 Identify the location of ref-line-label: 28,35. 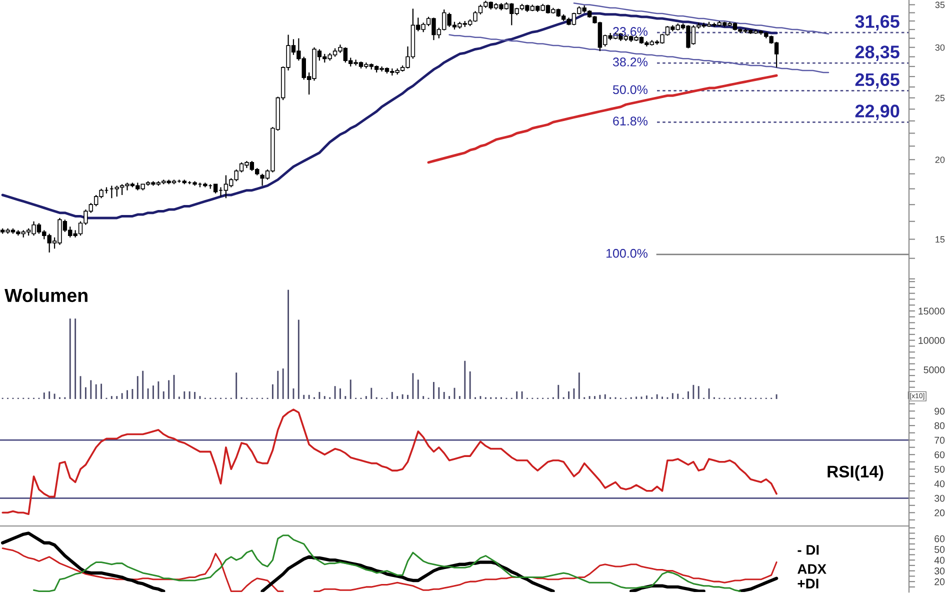
(877, 53).